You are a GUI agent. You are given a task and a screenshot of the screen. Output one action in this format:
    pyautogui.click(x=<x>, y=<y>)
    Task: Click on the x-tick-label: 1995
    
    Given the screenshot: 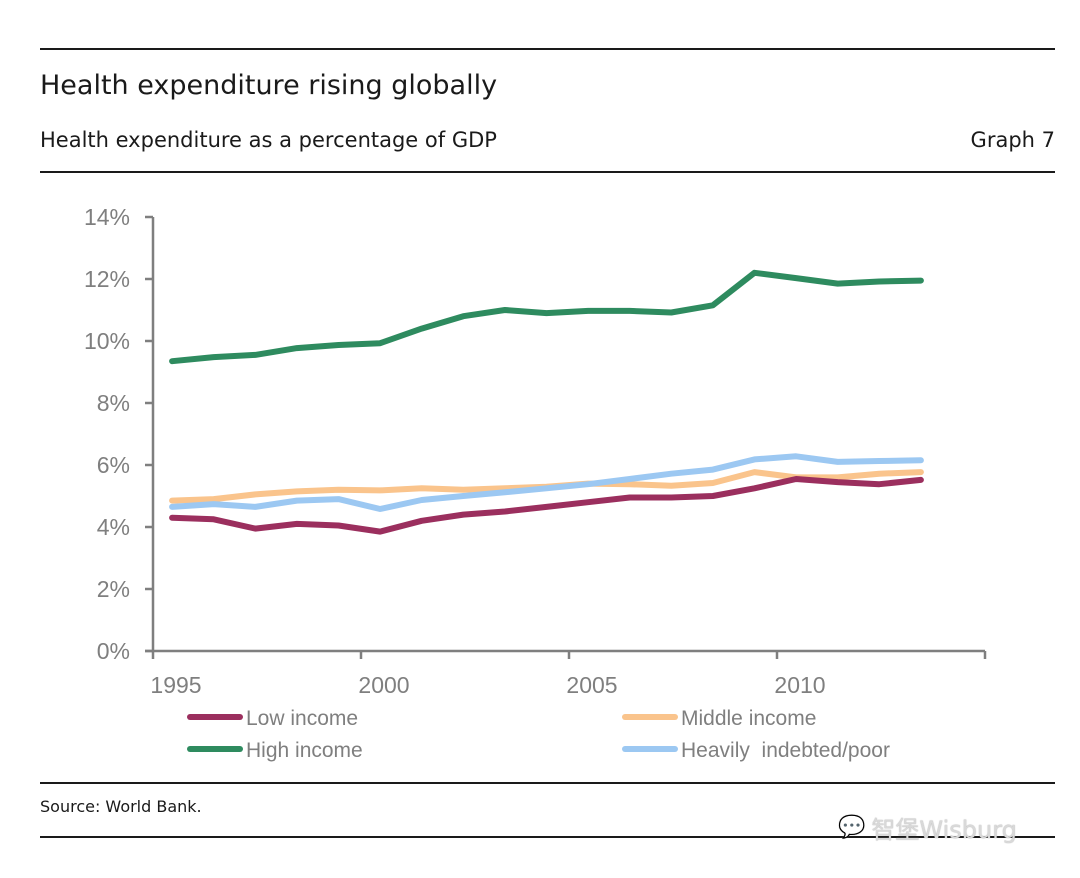 What is the action you would take?
    pyautogui.click(x=175, y=685)
    